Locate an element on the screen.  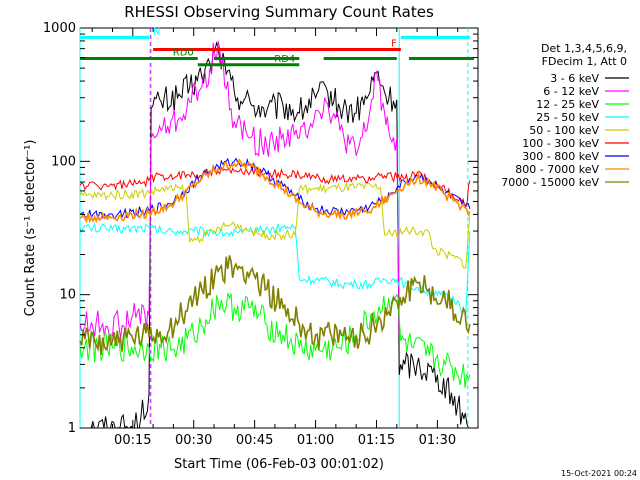
series-line-100-300-kev is located at coordinates (275, 187).